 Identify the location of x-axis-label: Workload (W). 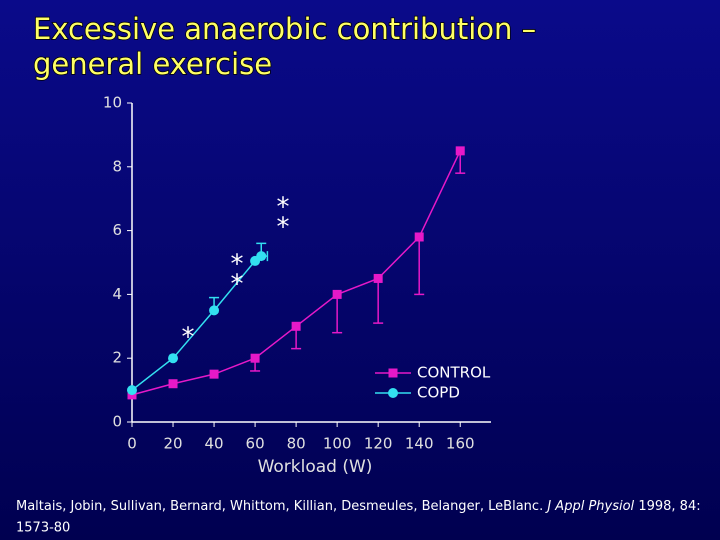
(315, 467).